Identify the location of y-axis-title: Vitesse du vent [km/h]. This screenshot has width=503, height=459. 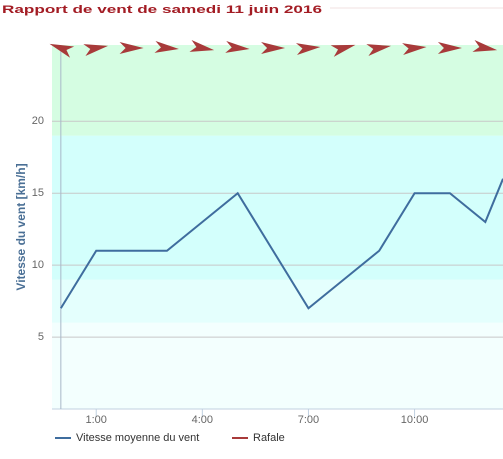
(21, 226).